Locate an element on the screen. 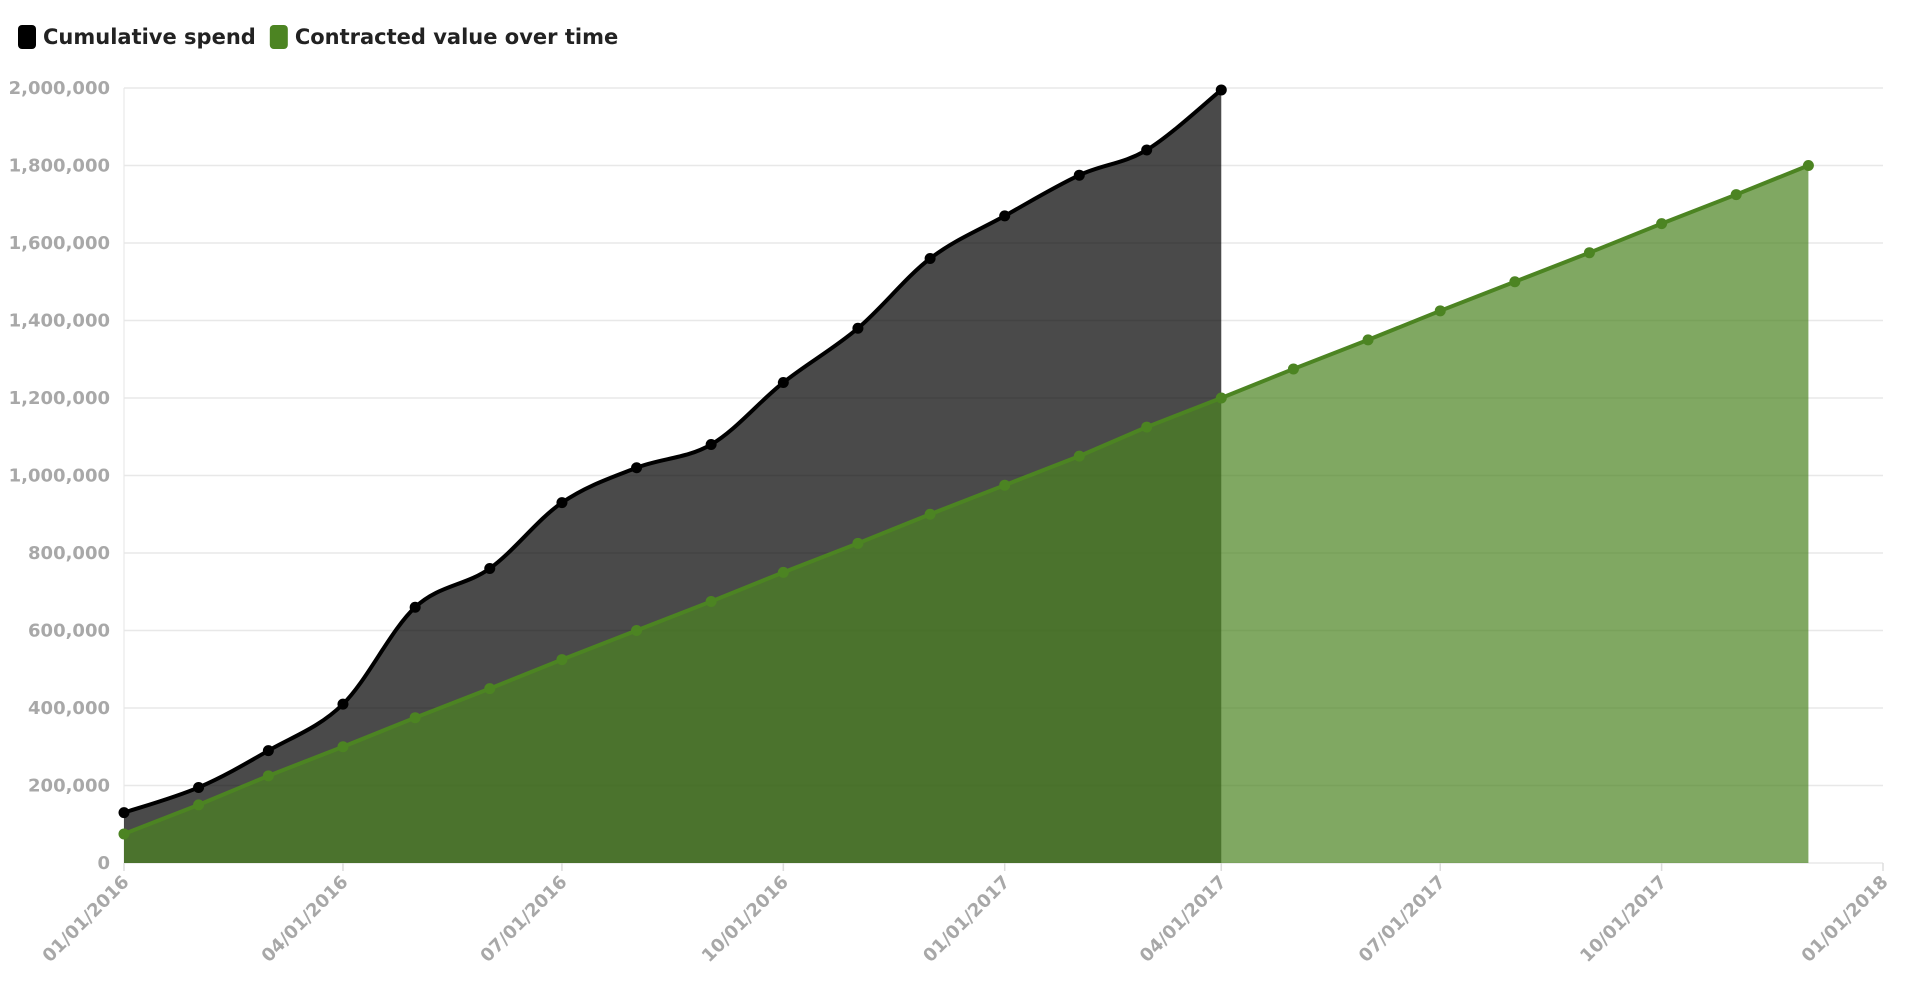 This screenshot has height=993, width=1920. legend-item: Contracted value over time is located at coordinates (443, 37).